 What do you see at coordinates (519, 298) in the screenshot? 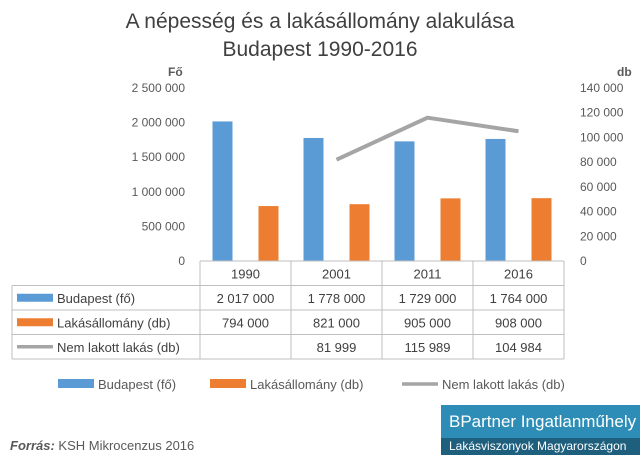
I see `data-label: 1 764 000` at bounding box center [519, 298].